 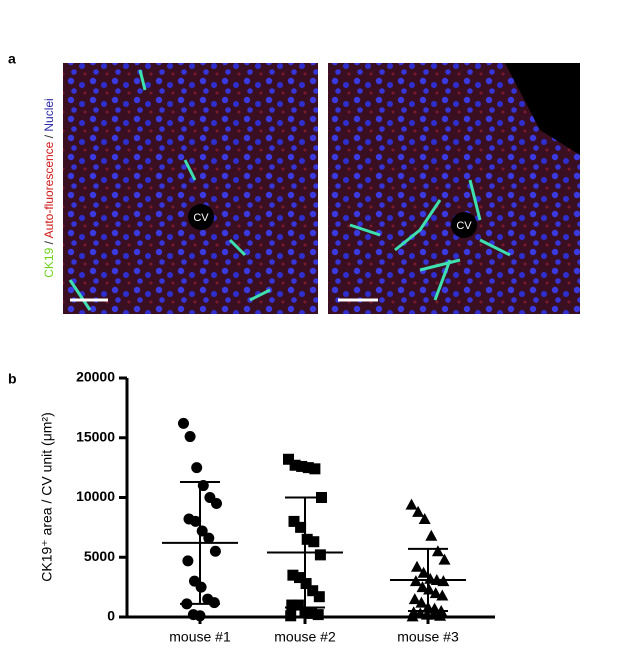 I want to click on panel-label: b, so click(x=12, y=379).